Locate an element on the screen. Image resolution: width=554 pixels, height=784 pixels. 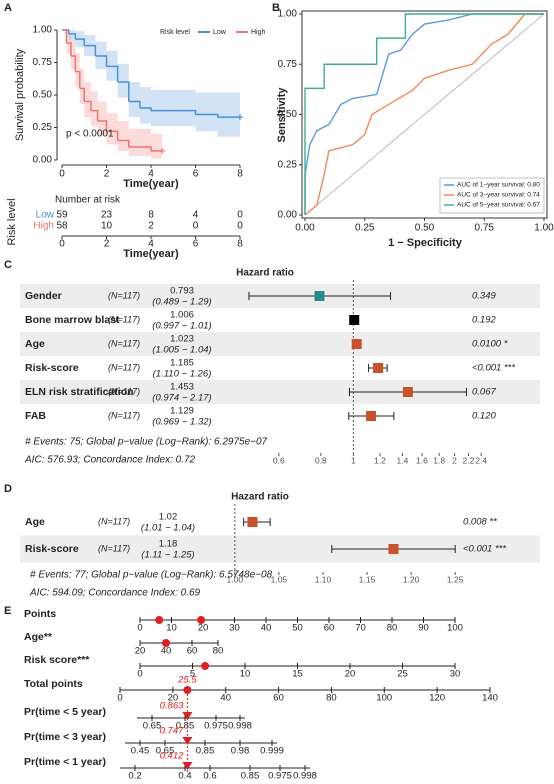
panel-label: B is located at coordinates (276, 8).